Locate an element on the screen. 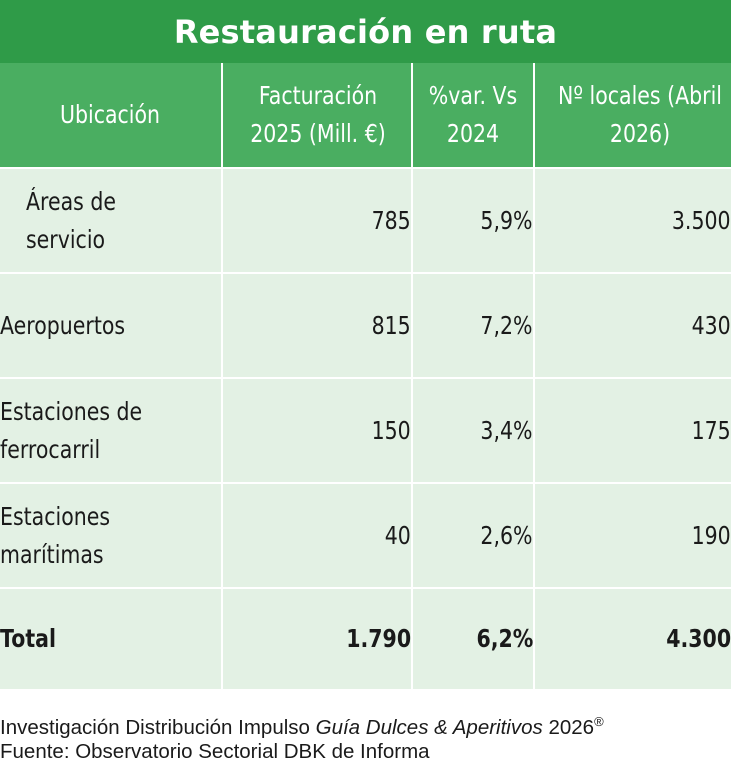  table-row: Estaciones de ferrocarril 150 3,4% 175 is located at coordinates (365, 431).